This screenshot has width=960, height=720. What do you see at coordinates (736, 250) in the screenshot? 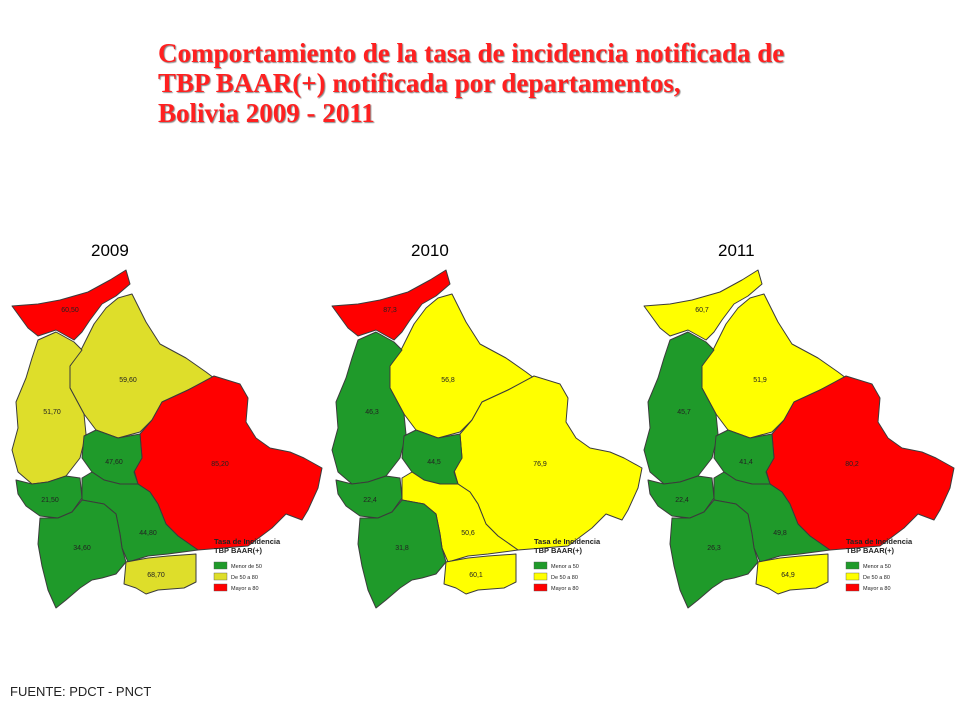
I see `year-label-2011: 2011` at bounding box center [736, 250].